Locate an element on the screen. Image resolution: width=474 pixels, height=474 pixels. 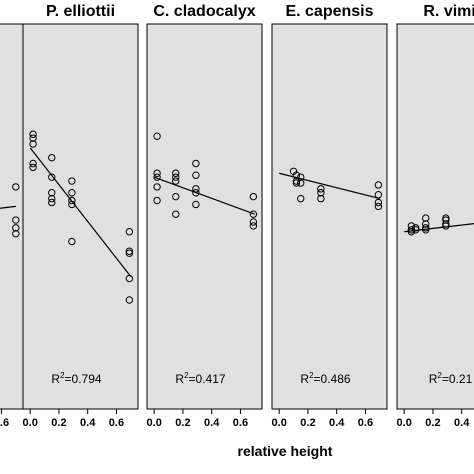
panel-1-tick-label-0.6: 0.6 is located at coordinates (116, 423).